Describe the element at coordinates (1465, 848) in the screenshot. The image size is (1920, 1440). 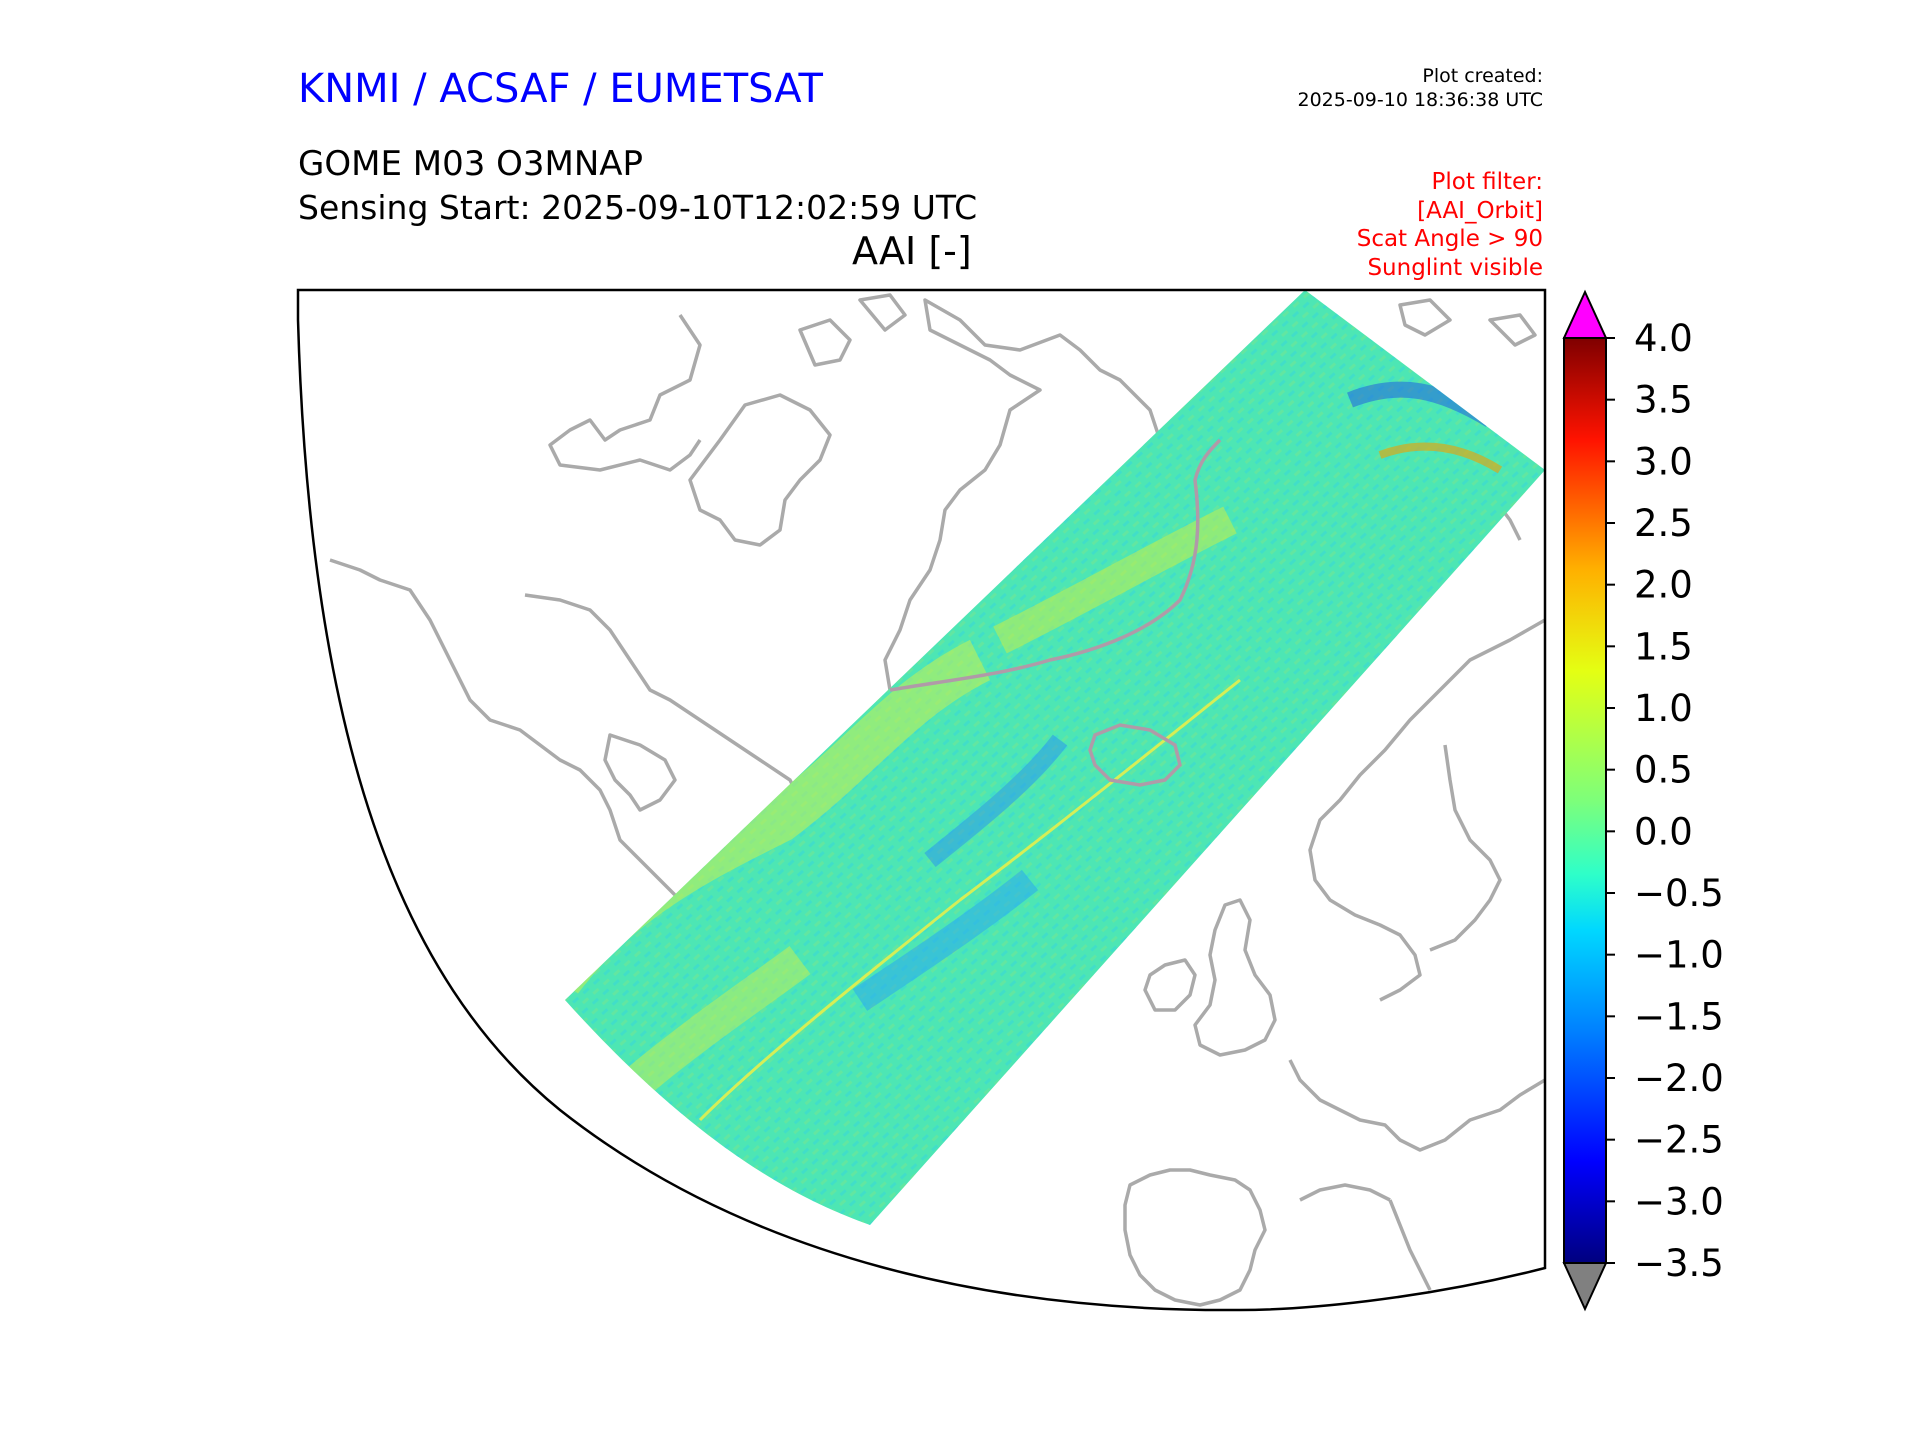
I see `coastline-baltic` at that location.